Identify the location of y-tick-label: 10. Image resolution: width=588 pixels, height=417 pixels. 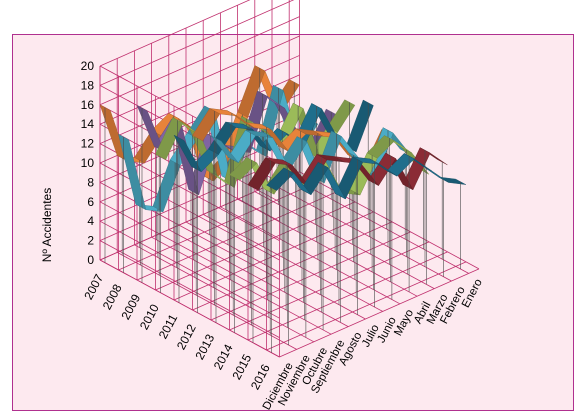
(88, 163).